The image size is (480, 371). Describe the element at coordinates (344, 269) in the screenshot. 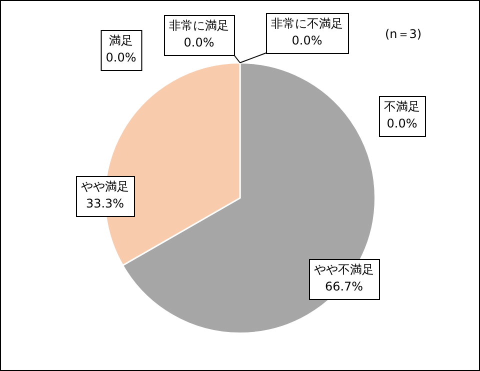

I see `slice-label: やや不満足` at that location.